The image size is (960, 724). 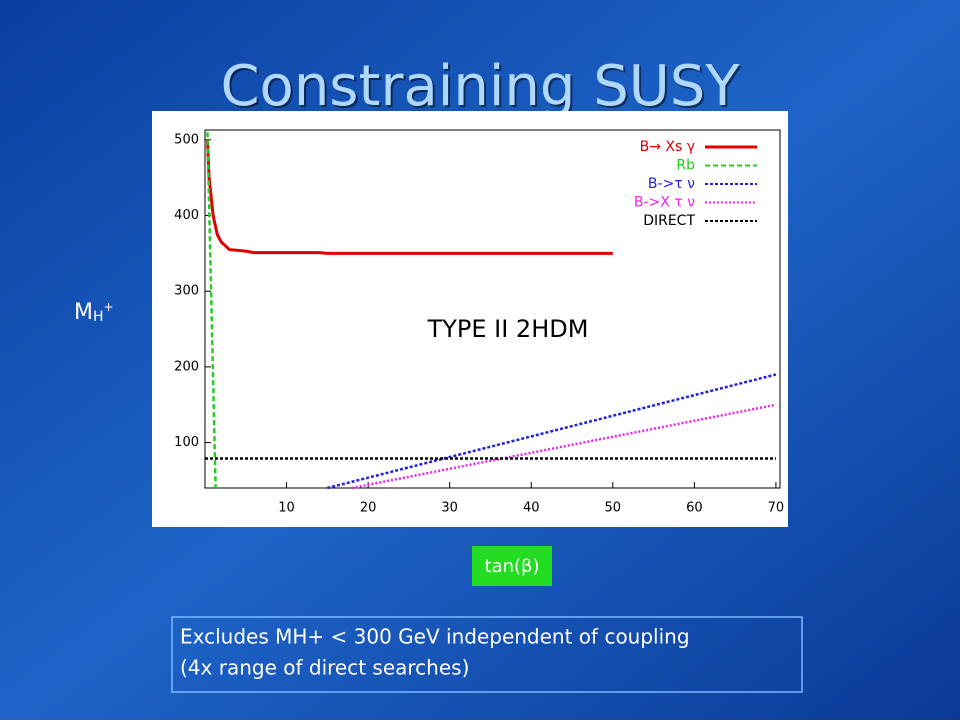 I want to click on x-axis-label: tan(β), so click(x=511, y=566).